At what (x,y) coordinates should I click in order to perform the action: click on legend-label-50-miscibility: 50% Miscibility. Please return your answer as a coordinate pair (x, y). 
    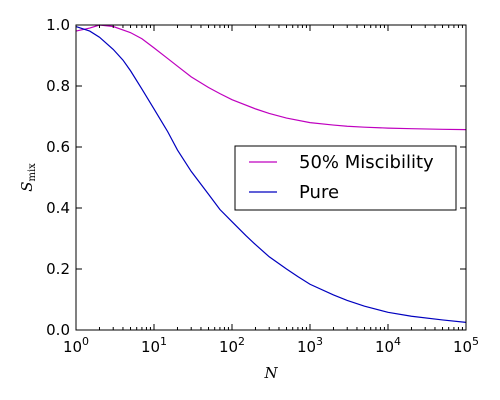
    Looking at the image, I should click on (366, 162).